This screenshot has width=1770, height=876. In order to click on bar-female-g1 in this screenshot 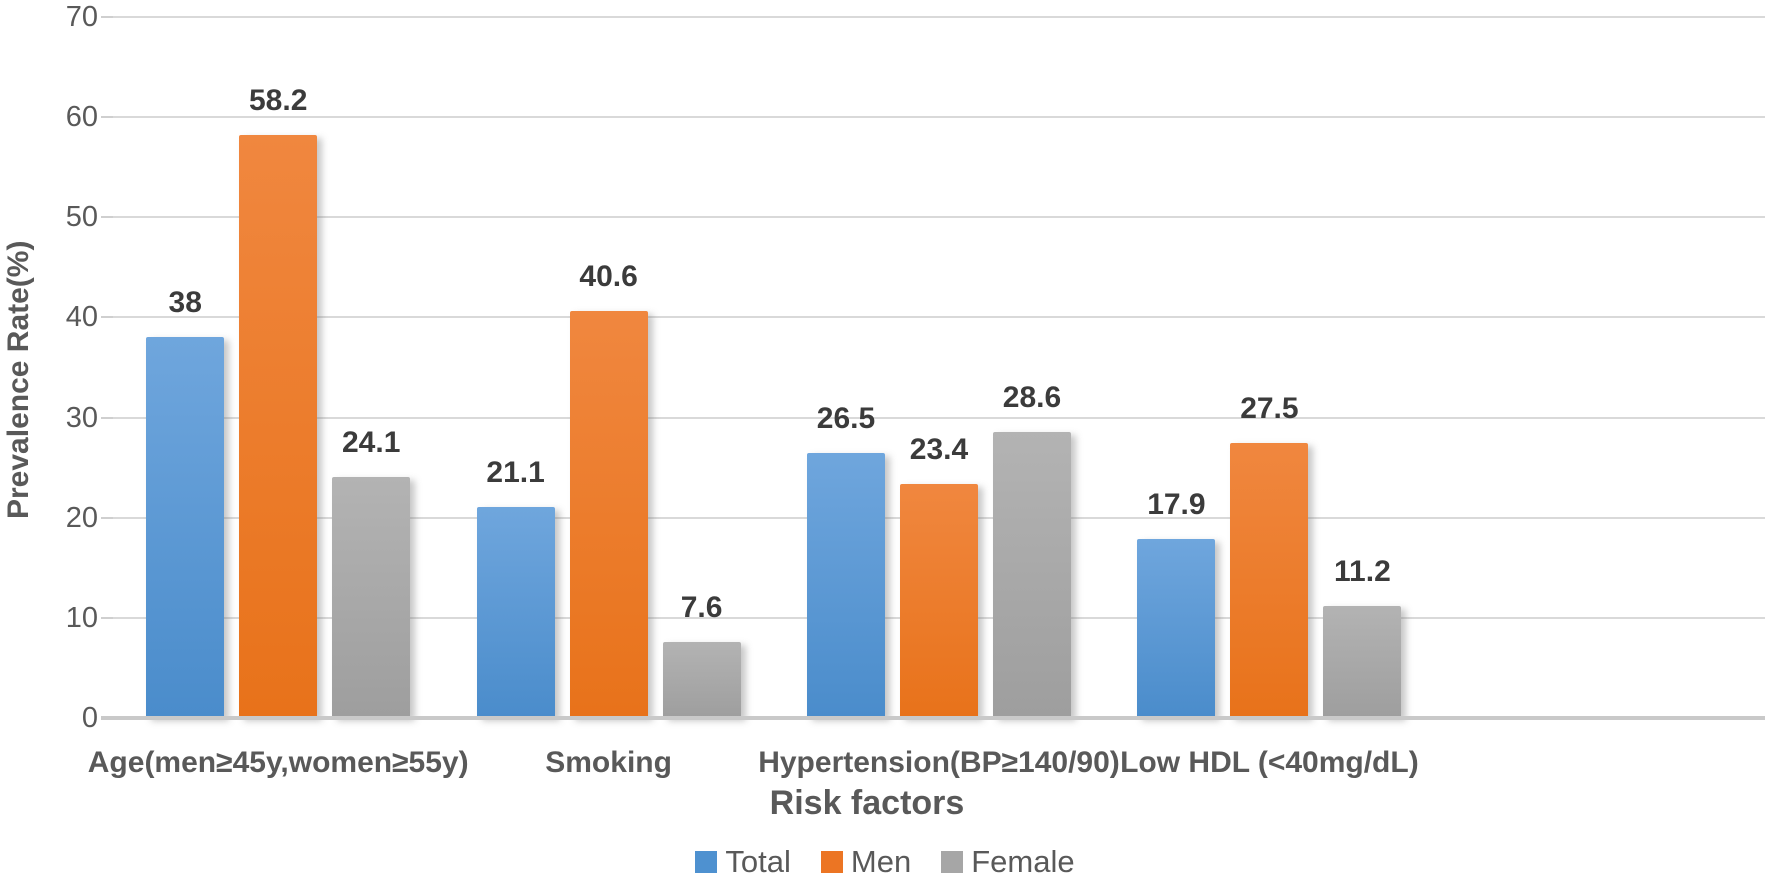, I will do `click(701, 679)`.